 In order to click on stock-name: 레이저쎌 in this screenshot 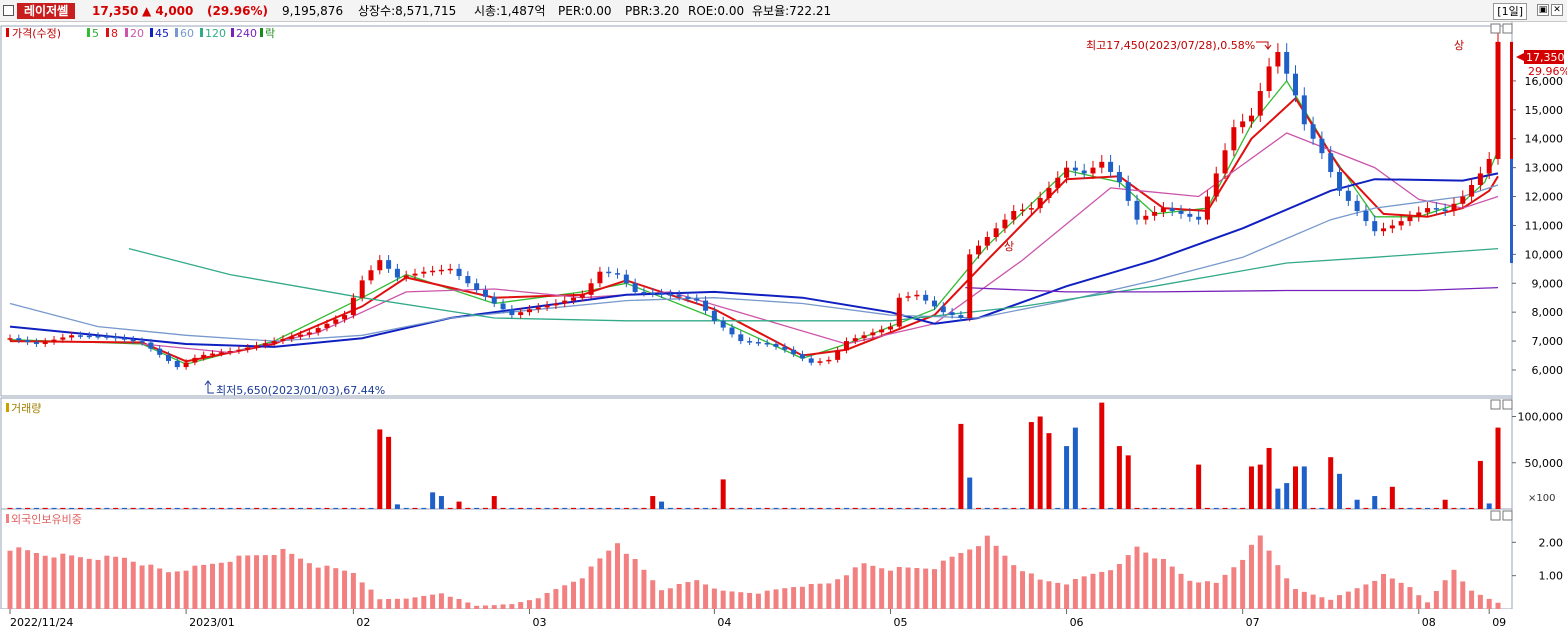, I will do `click(46, 11)`.